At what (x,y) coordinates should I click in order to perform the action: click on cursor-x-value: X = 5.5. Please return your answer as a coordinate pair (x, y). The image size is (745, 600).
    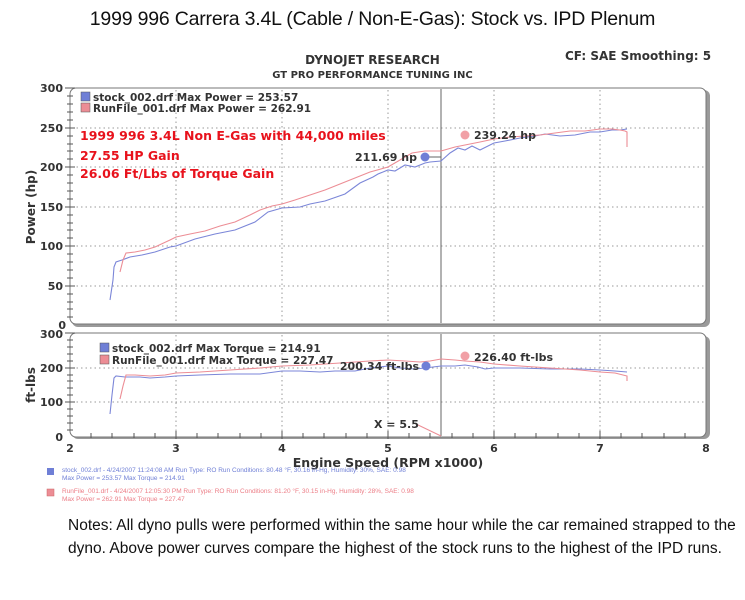
    Looking at the image, I should click on (396, 424).